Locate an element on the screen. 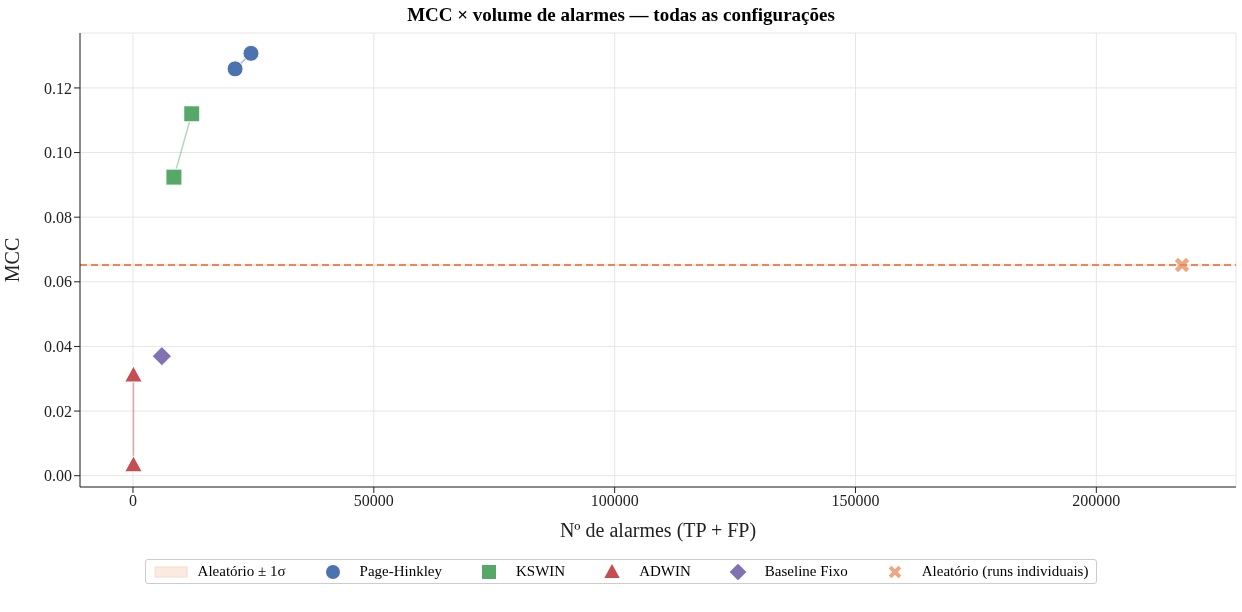 This screenshot has height=612, width=1242. x-axis-title: Nº de alarmes (TP + FP) is located at coordinates (658, 530).